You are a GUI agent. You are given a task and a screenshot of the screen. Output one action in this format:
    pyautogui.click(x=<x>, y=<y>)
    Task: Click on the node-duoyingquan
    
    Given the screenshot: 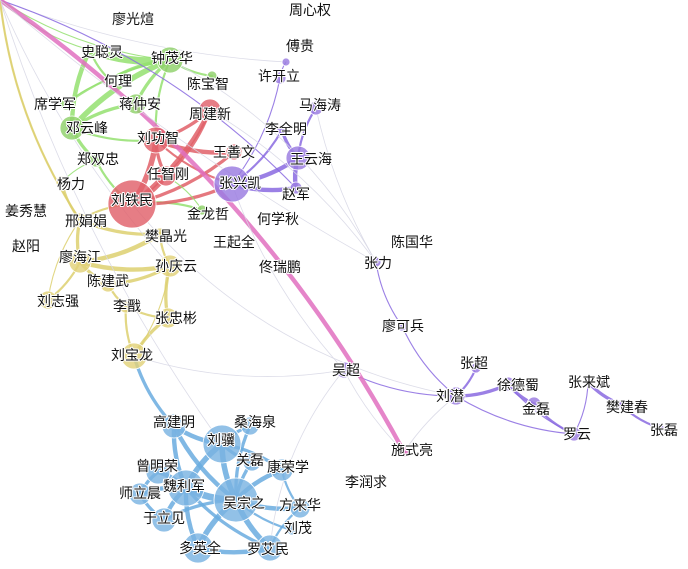 What is the action you would take?
    pyautogui.click(x=198, y=548)
    